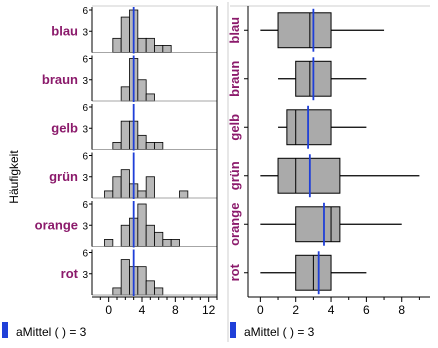 Image resolution: width=438 pixels, height=348 pixels. What do you see at coordinates (209, 310) in the screenshot?
I see `x-tick-label: 12` at bounding box center [209, 310].